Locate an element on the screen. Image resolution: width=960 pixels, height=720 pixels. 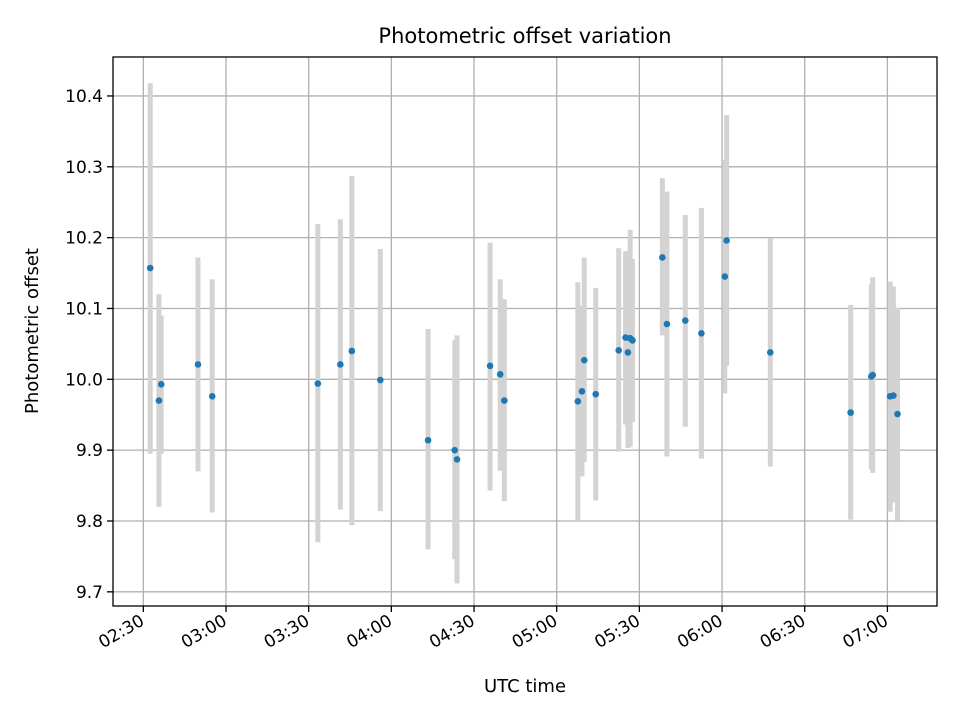
y-axis-ticks: 9.7 9.8 9.9 10.0 10.1 10.2 10.3 10.4 is located at coordinates (89, 345).